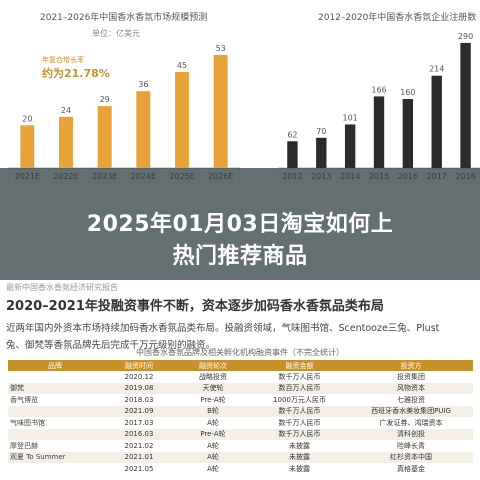 The image size is (480, 480). What do you see at coordinates (24, 445) in the screenshot?
I see `td-brand: 摩登巴赫` at bounding box center [24, 445].